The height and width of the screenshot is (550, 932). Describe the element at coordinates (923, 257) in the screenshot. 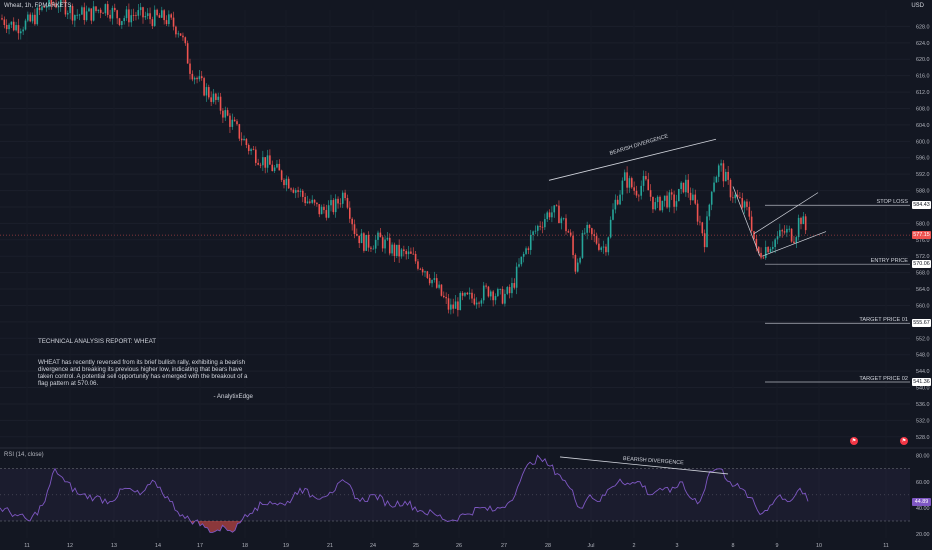

I see `y-tick-label: 572.0` at that location.